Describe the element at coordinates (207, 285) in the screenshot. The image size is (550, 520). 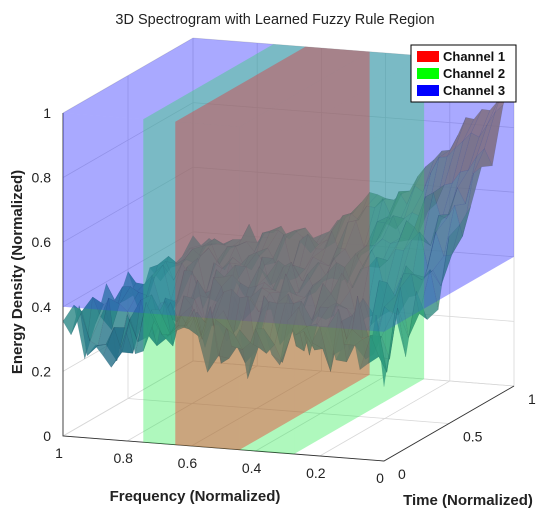
I see `region-front-face` at that location.